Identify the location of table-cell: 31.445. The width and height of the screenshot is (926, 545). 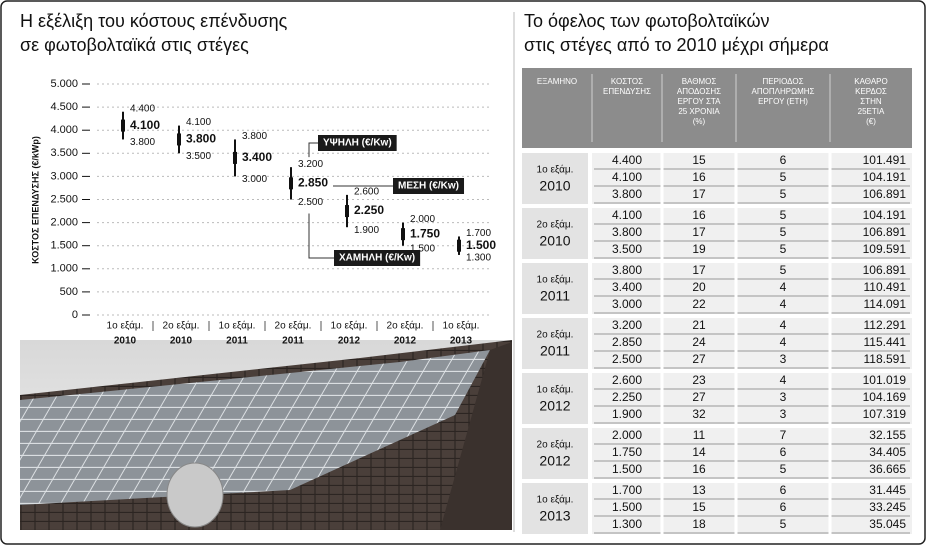
(887, 490).